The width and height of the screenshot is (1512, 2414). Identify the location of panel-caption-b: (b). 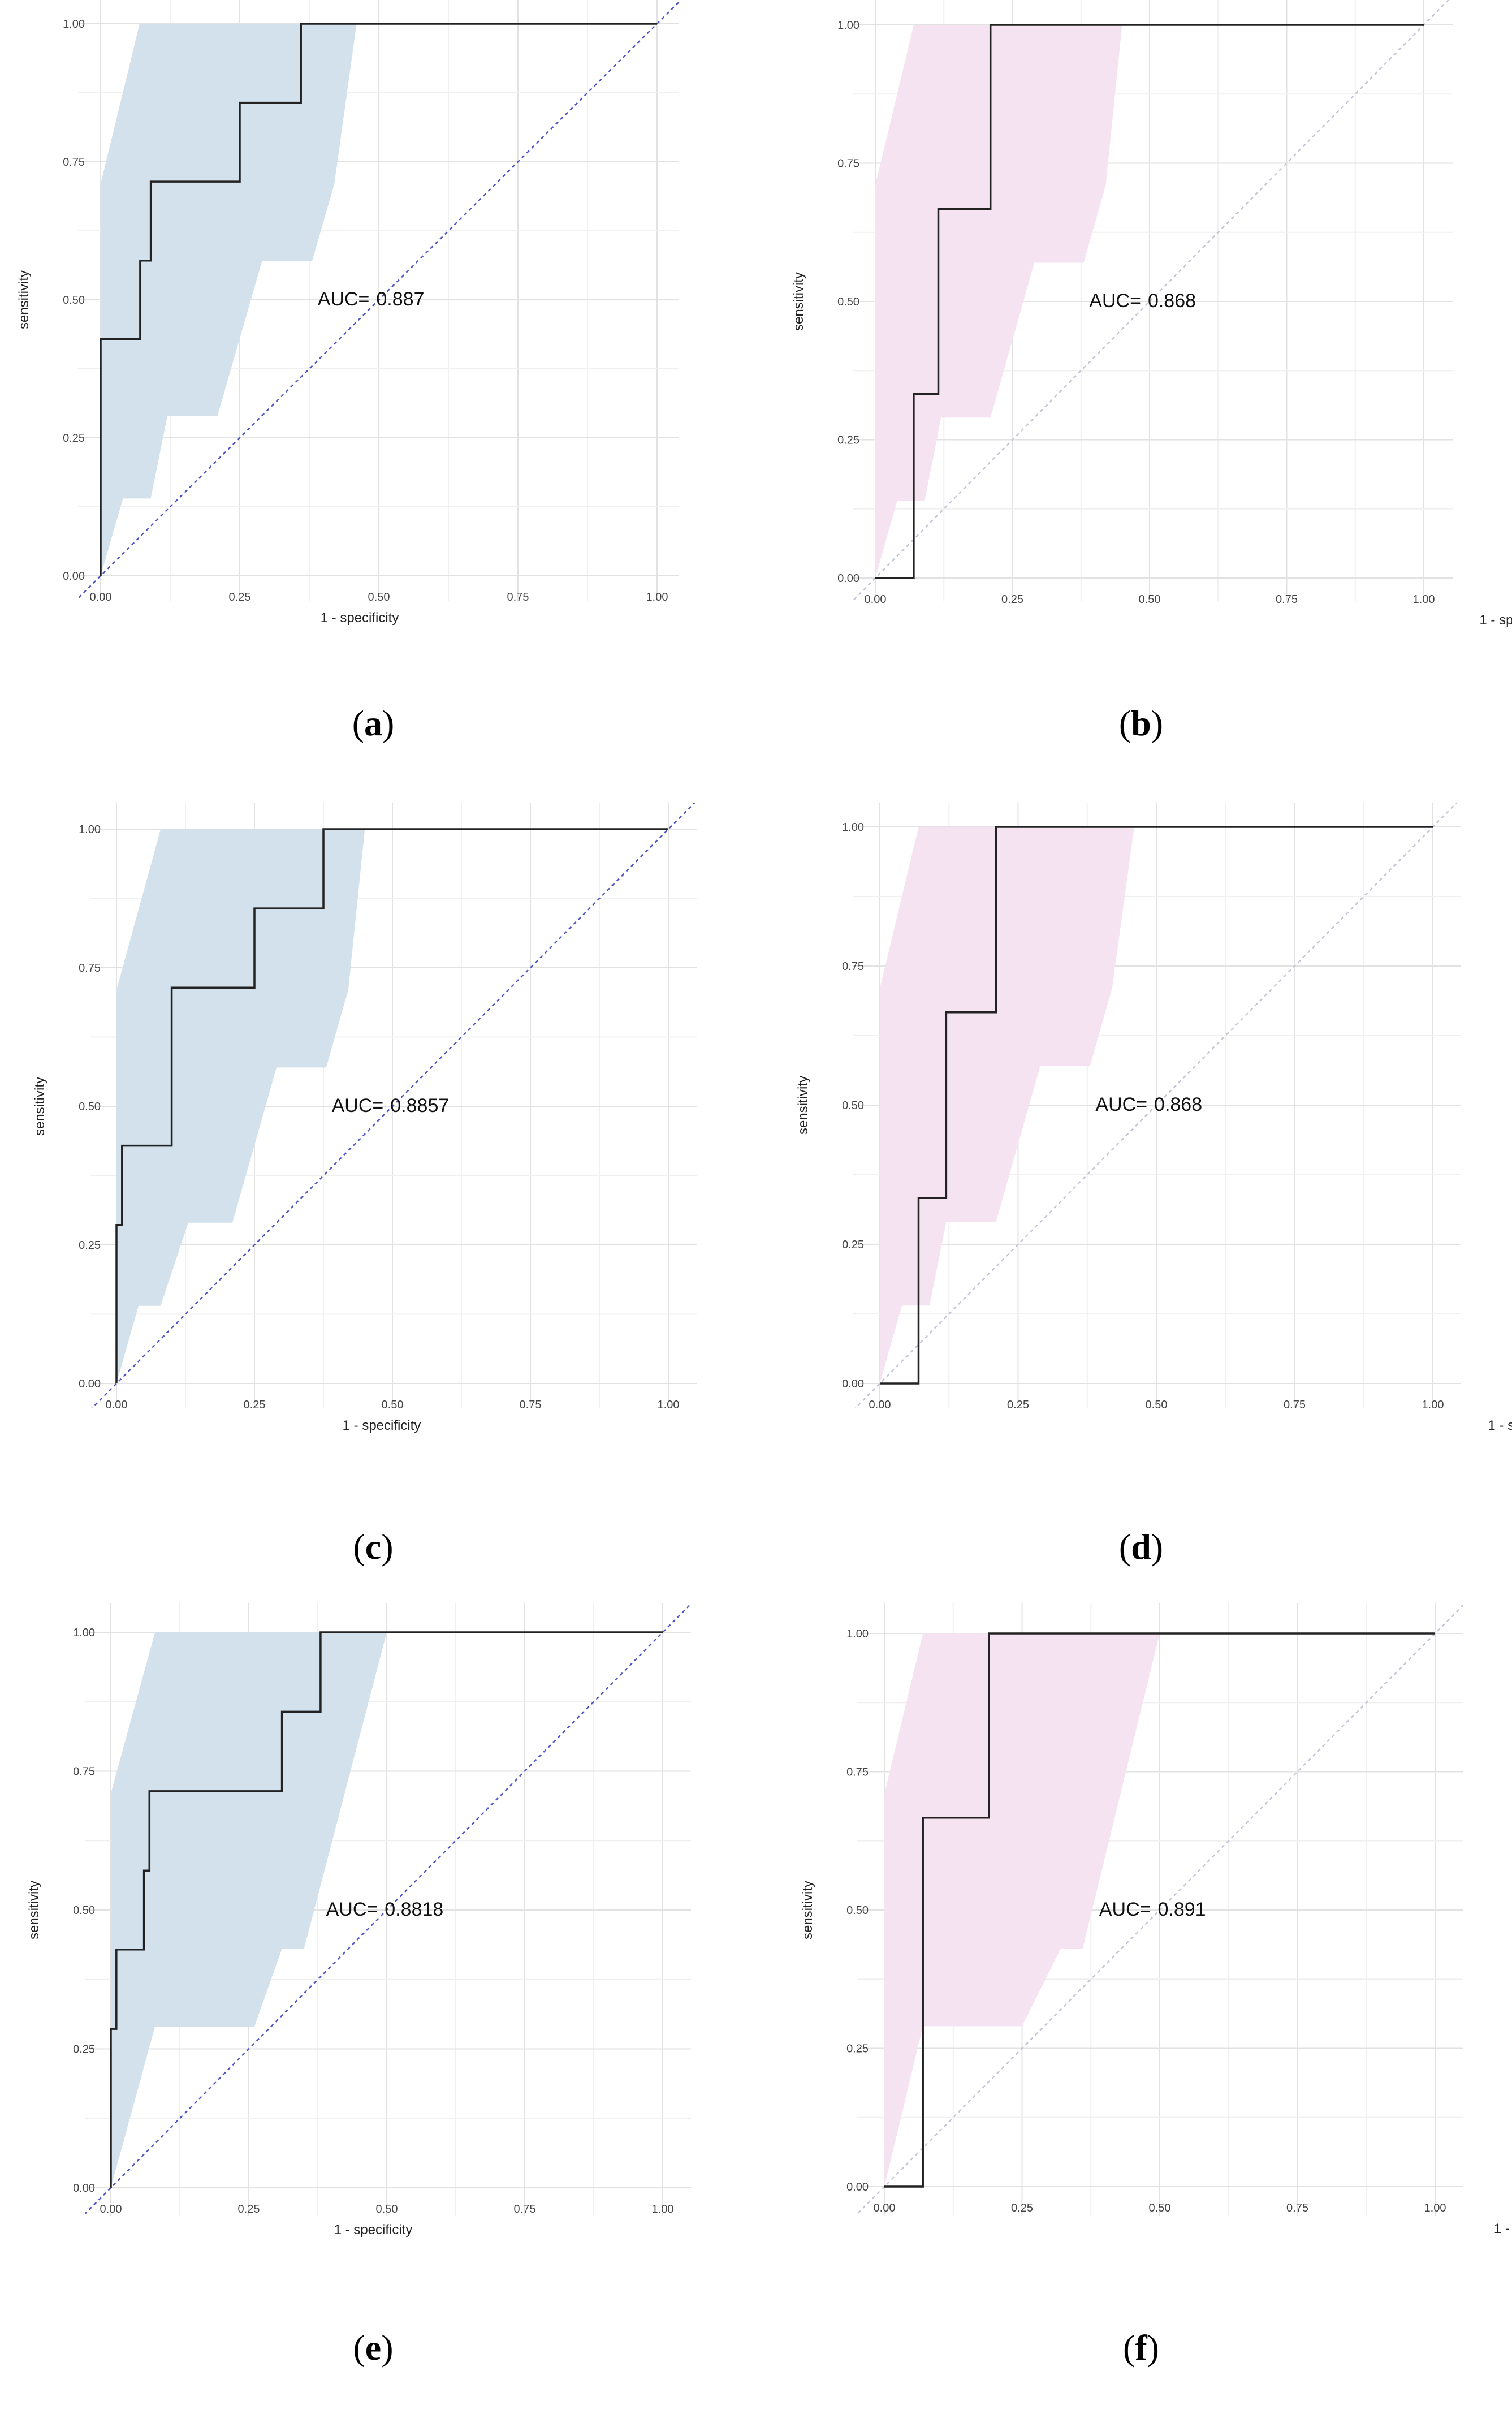
(1141, 723).